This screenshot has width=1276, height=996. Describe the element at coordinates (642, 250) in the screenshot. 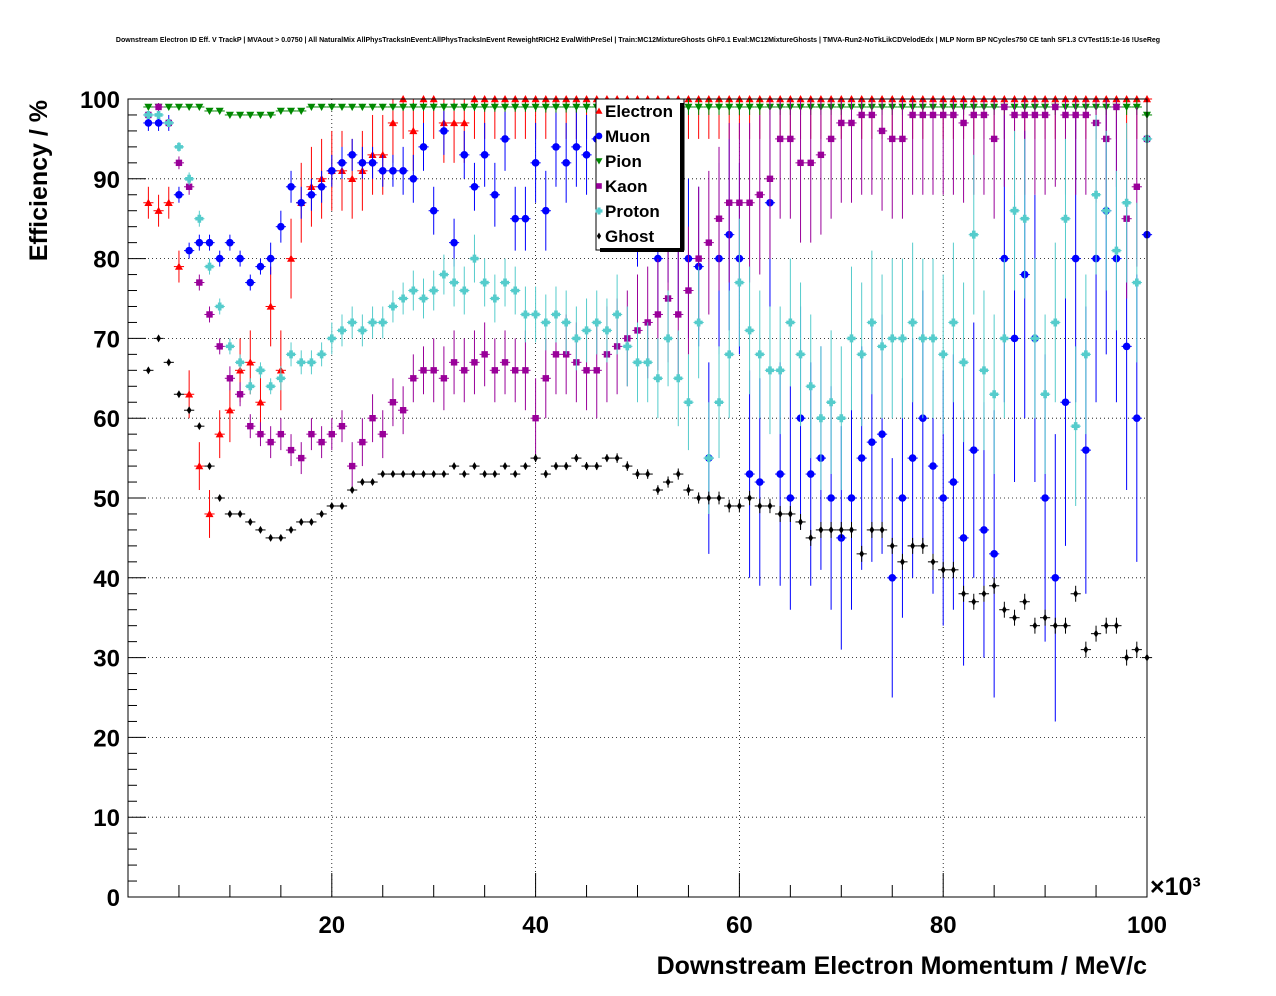

I see `legend-shadow-bottom` at that location.